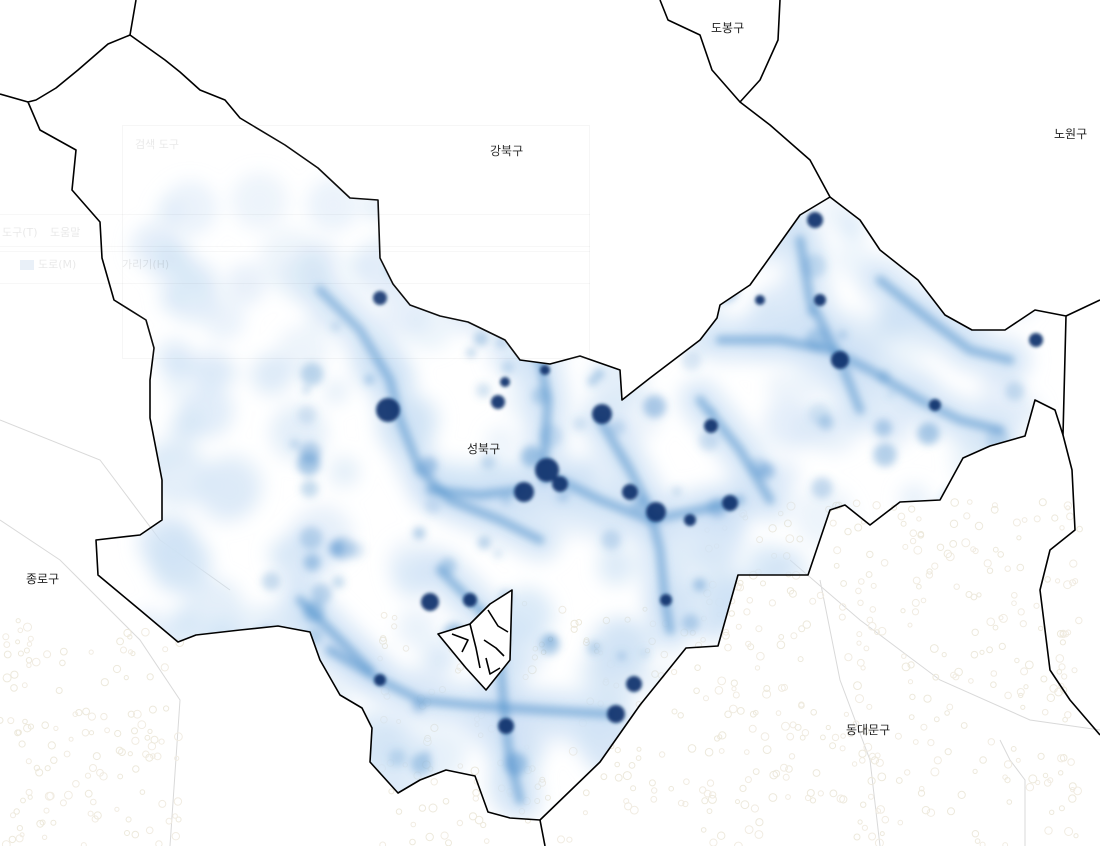 This screenshot has width=1100, height=846. What do you see at coordinates (850, 712) in the screenshot?
I see `street-line` at bounding box center [850, 712].